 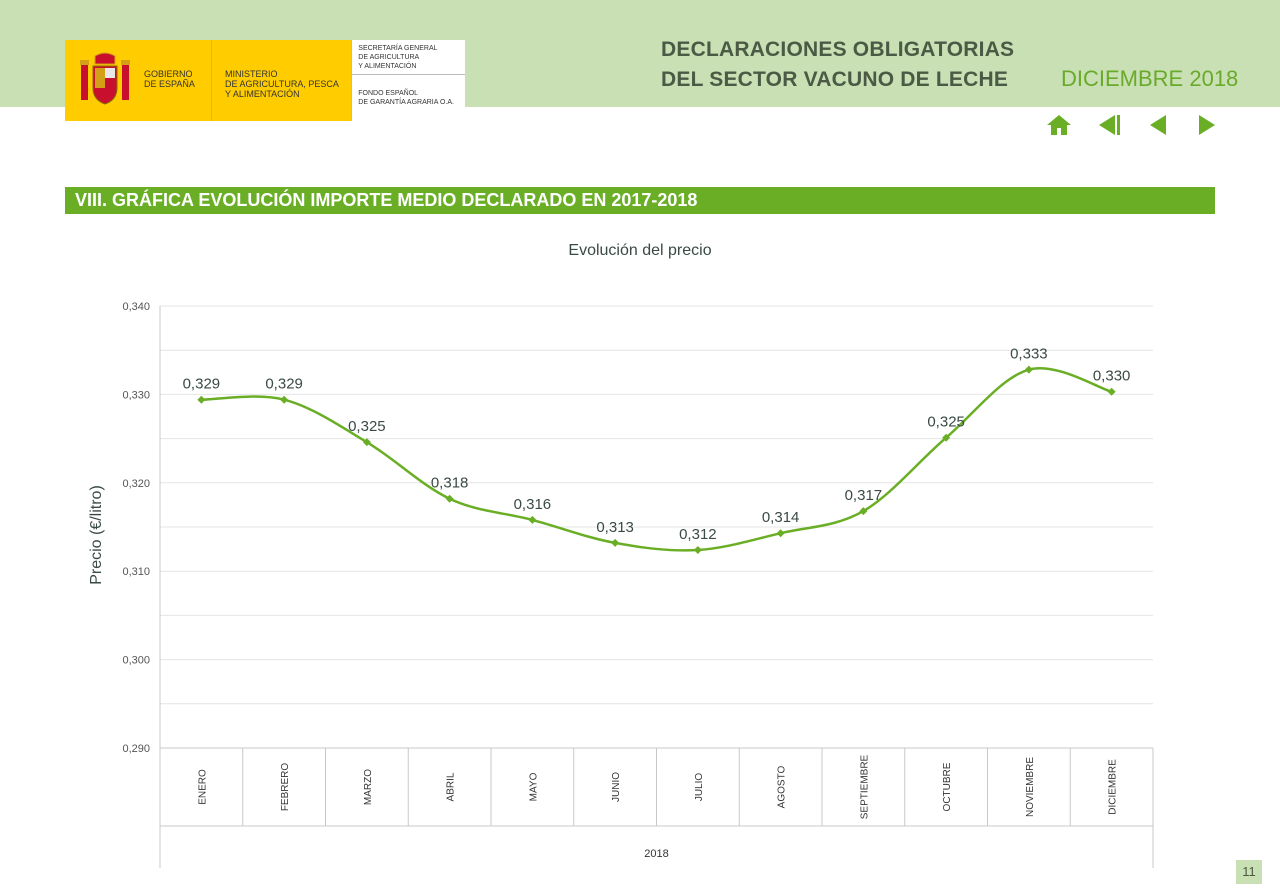 What do you see at coordinates (782, 786) in the screenshot?
I see `x-tick-label: AGOSTO` at bounding box center [782, 786].